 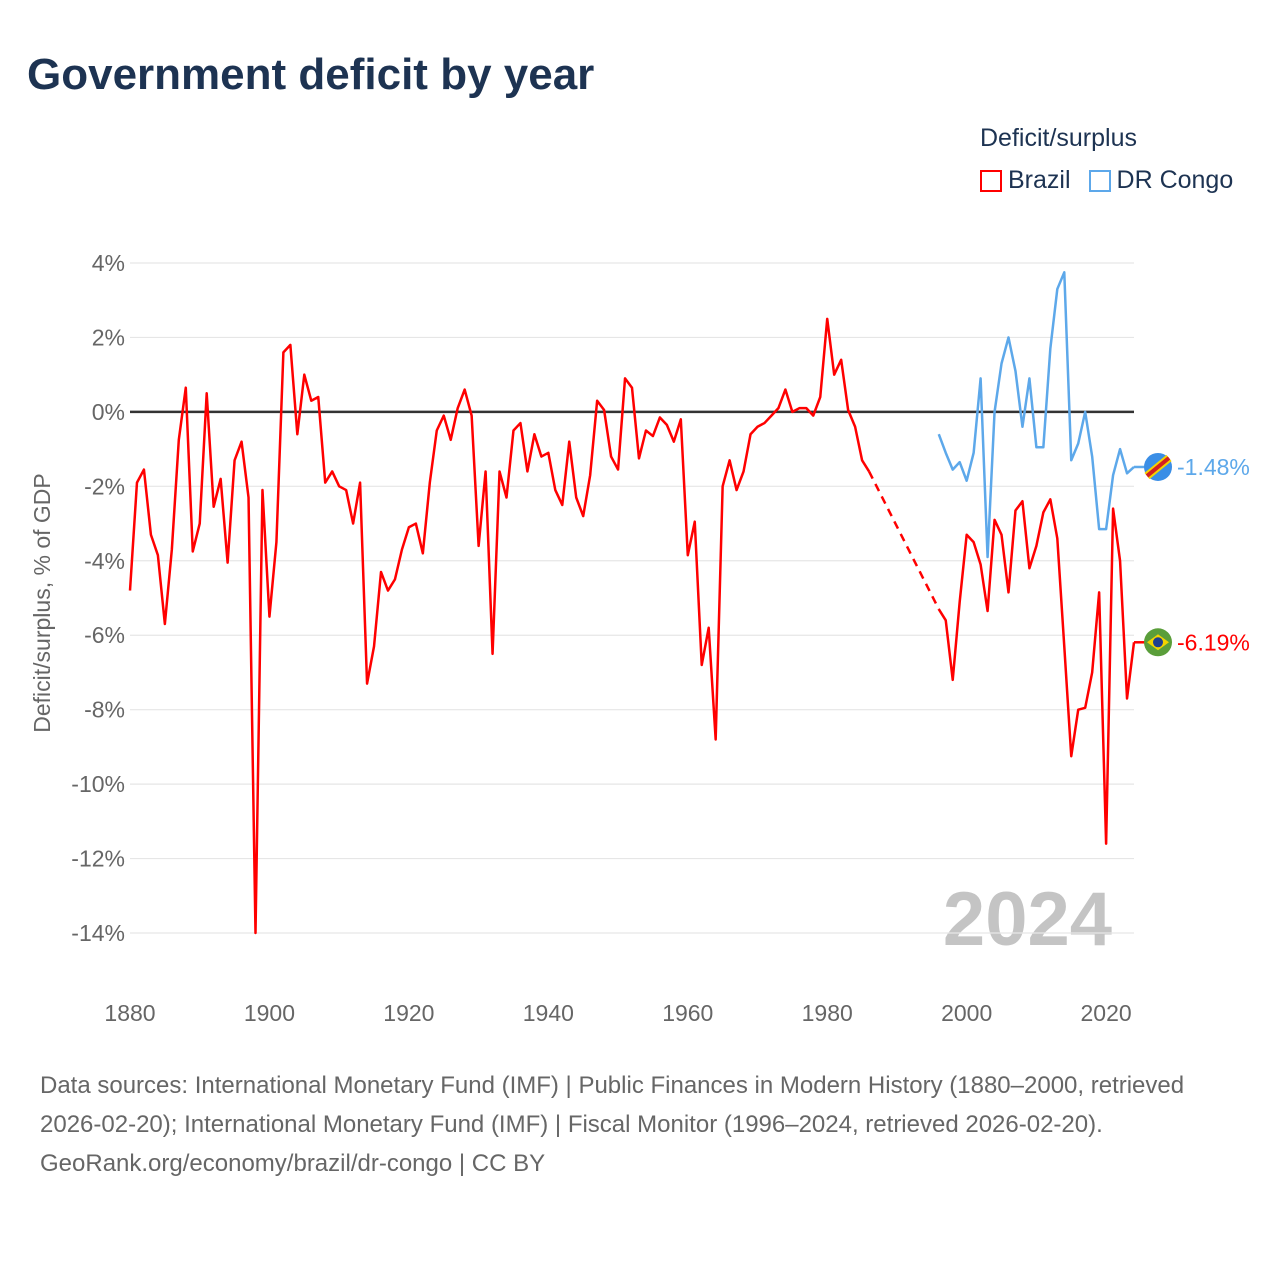 I want to click on legend-item-dr-congo: DR Congo, so click(x=1161, y=180).